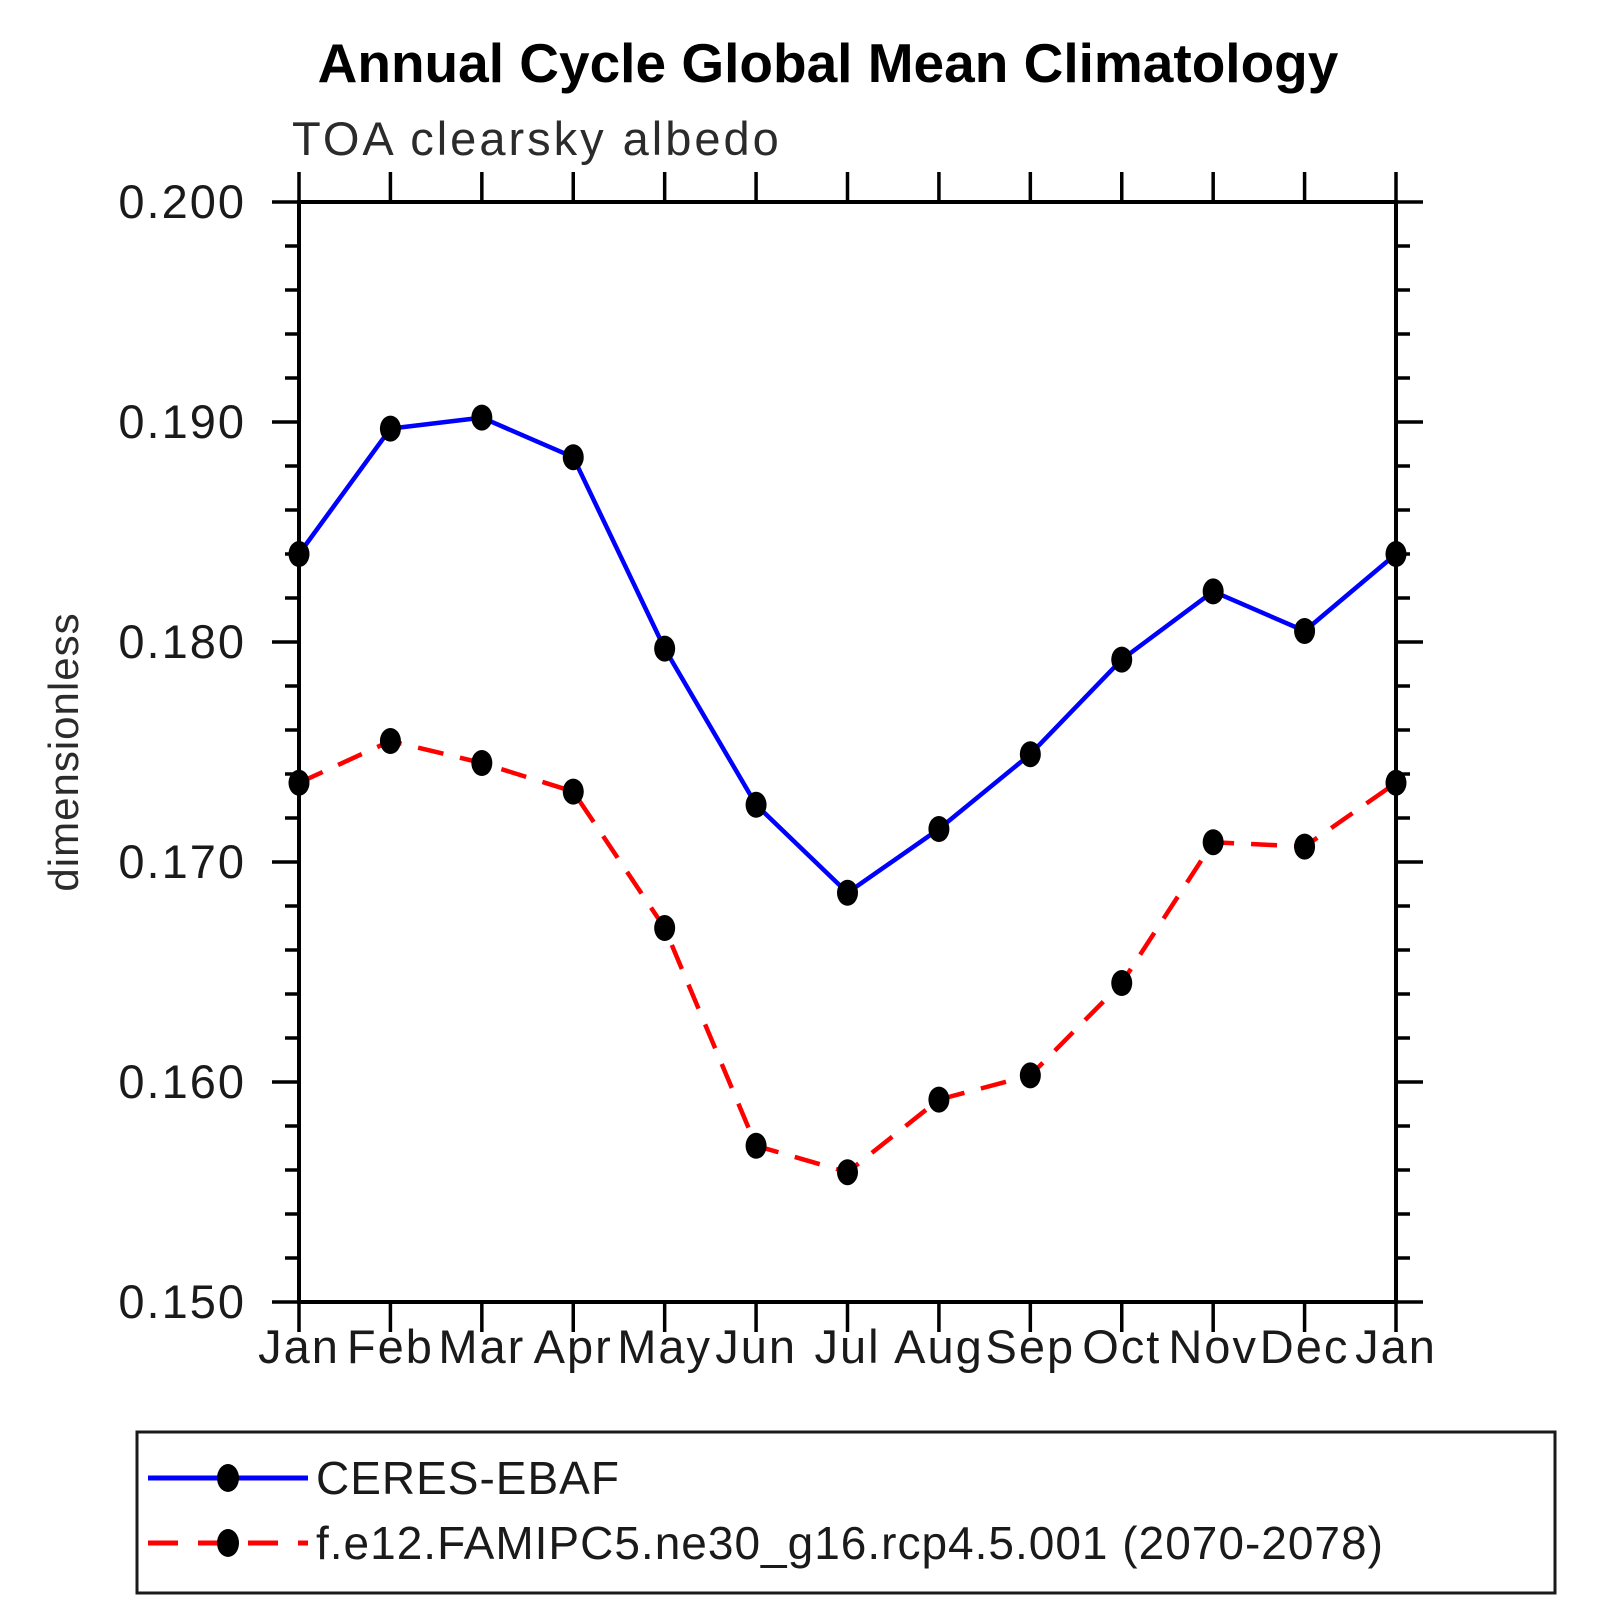 The height and width of the screenshot is (1613, 1613). I want to click on legend-box, so click(846, 1512).